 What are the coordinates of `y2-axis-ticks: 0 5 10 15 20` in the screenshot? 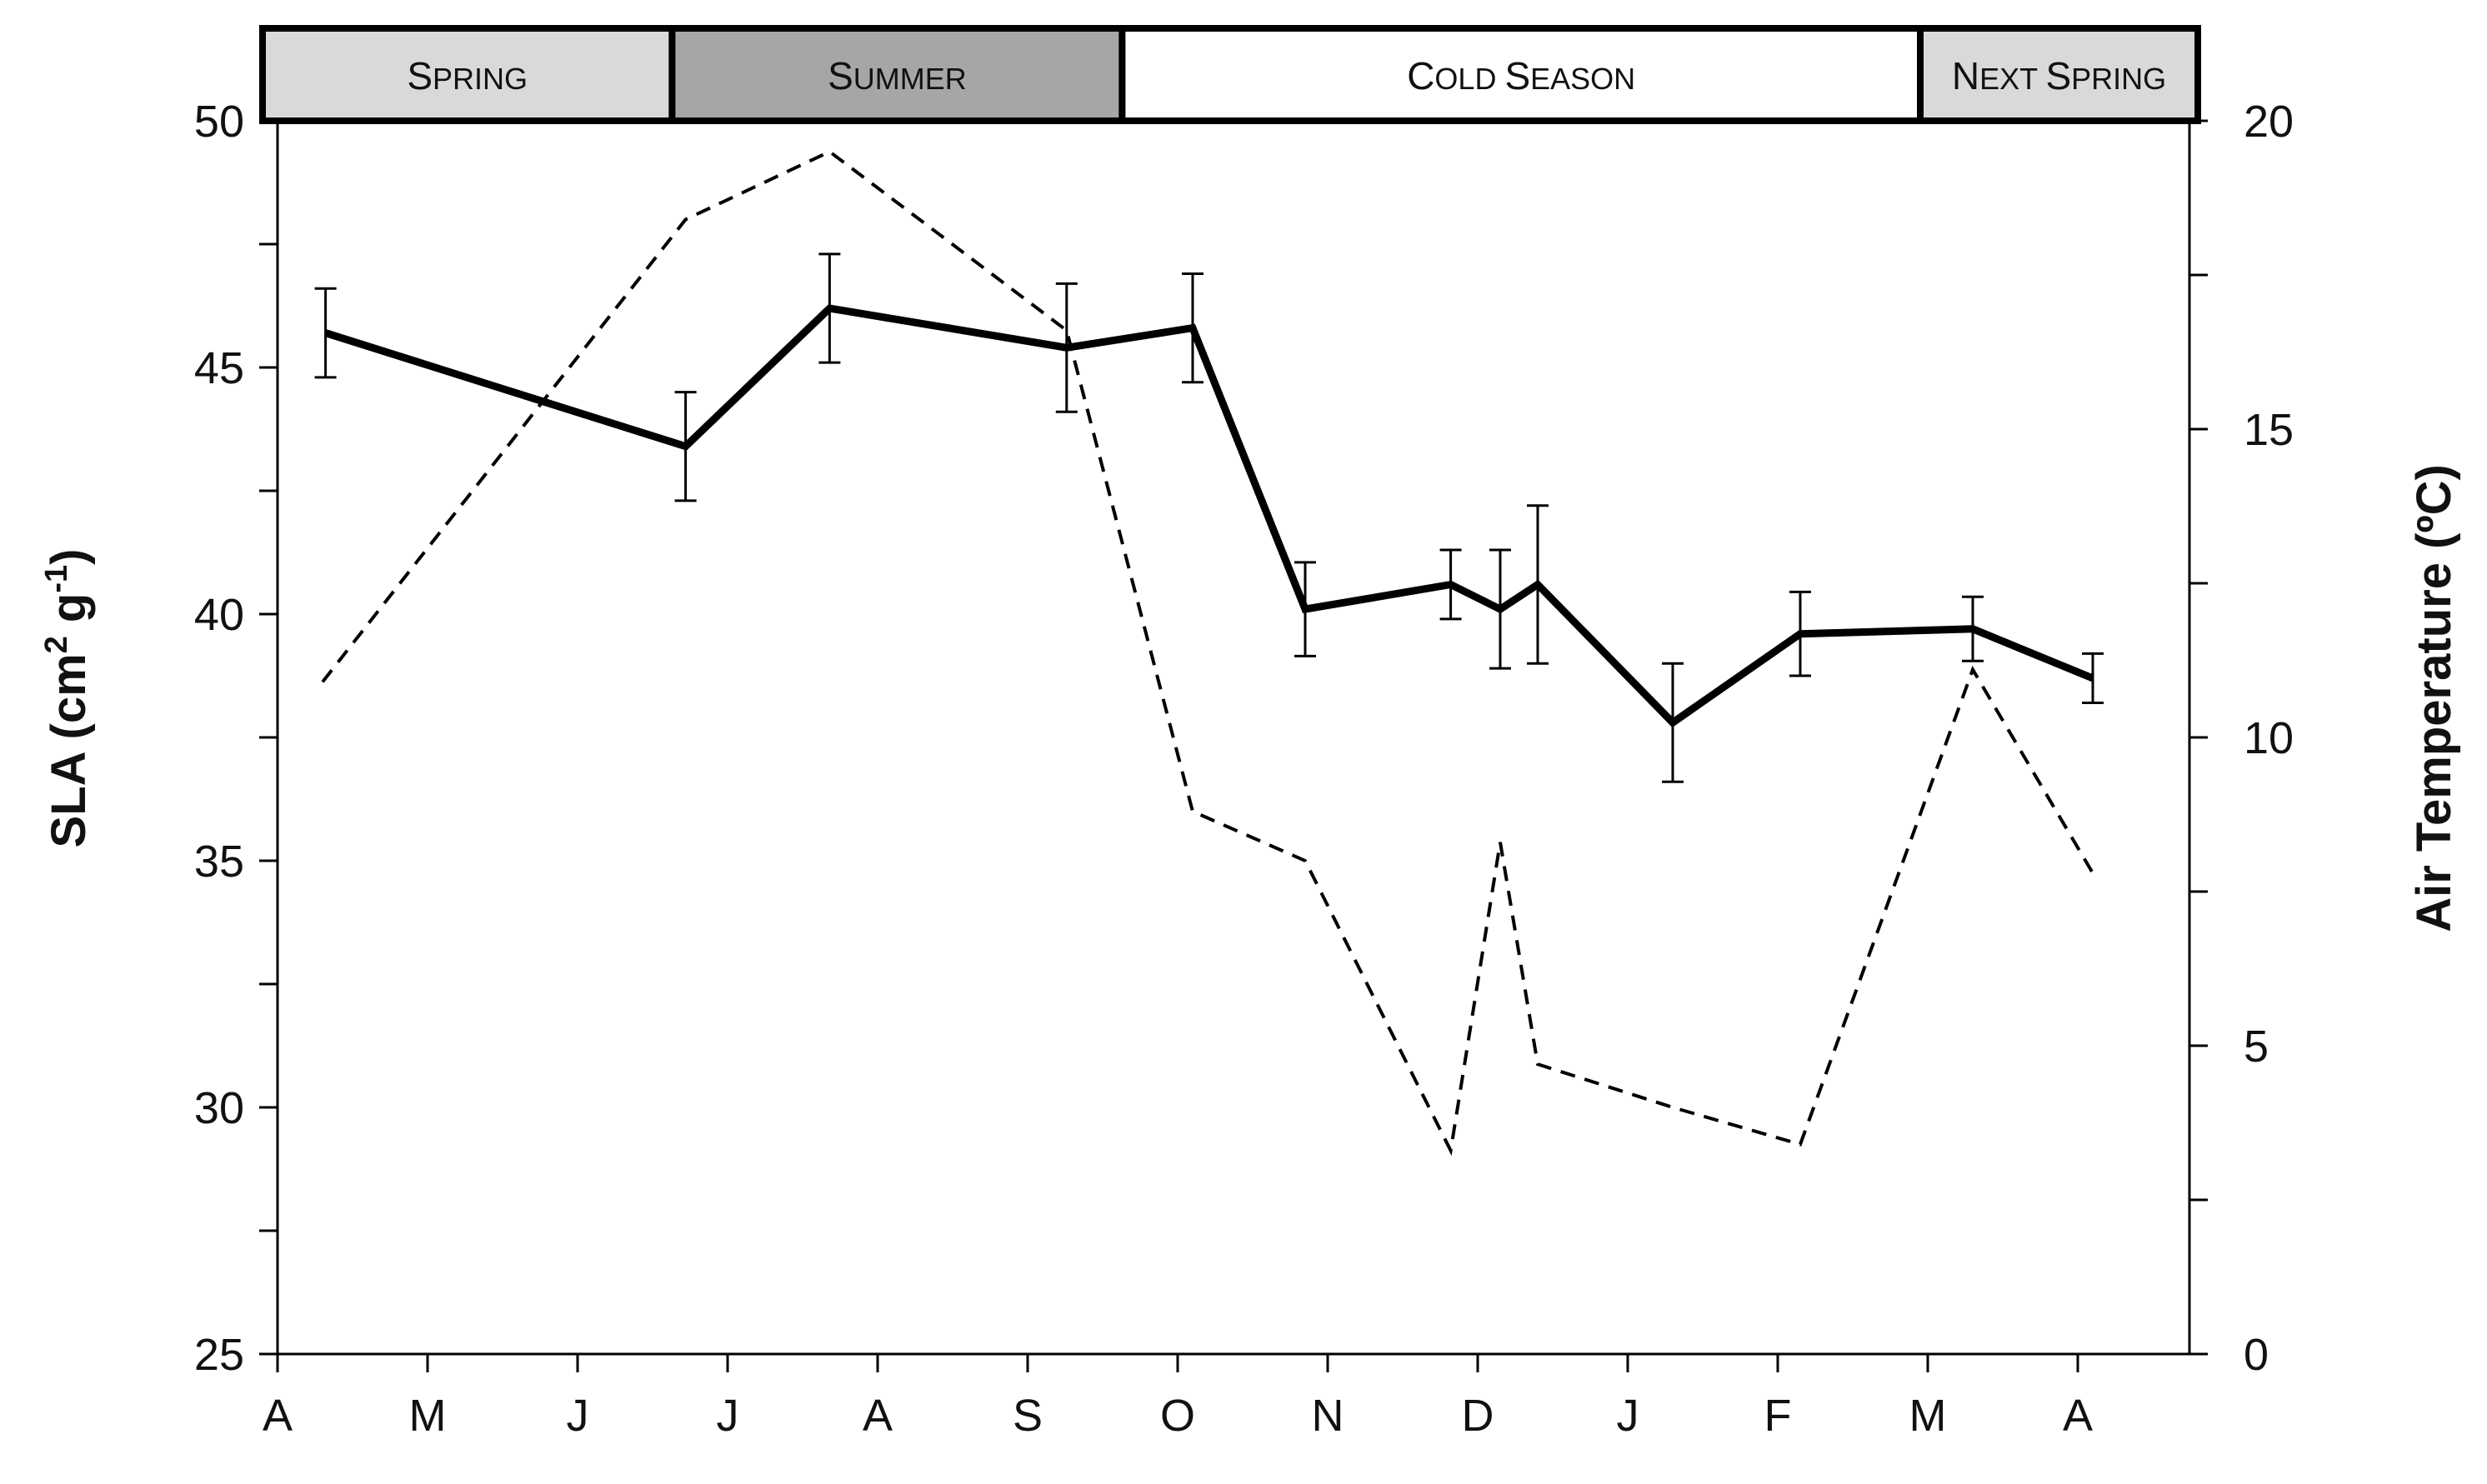 It's located at (2241, 738).